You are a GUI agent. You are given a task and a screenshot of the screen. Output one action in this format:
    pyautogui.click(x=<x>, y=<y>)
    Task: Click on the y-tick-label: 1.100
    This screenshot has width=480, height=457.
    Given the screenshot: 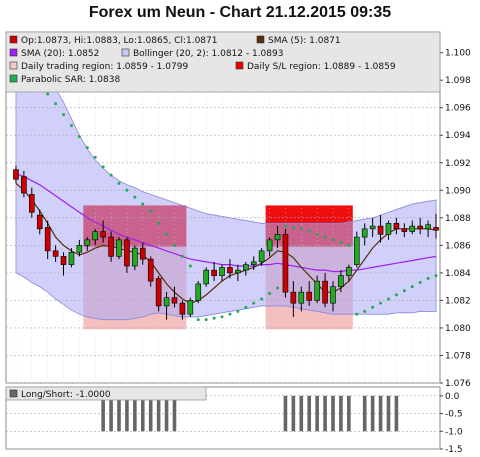 What is the action you would take?
    pyautogui.click(x=458, y=54)
    